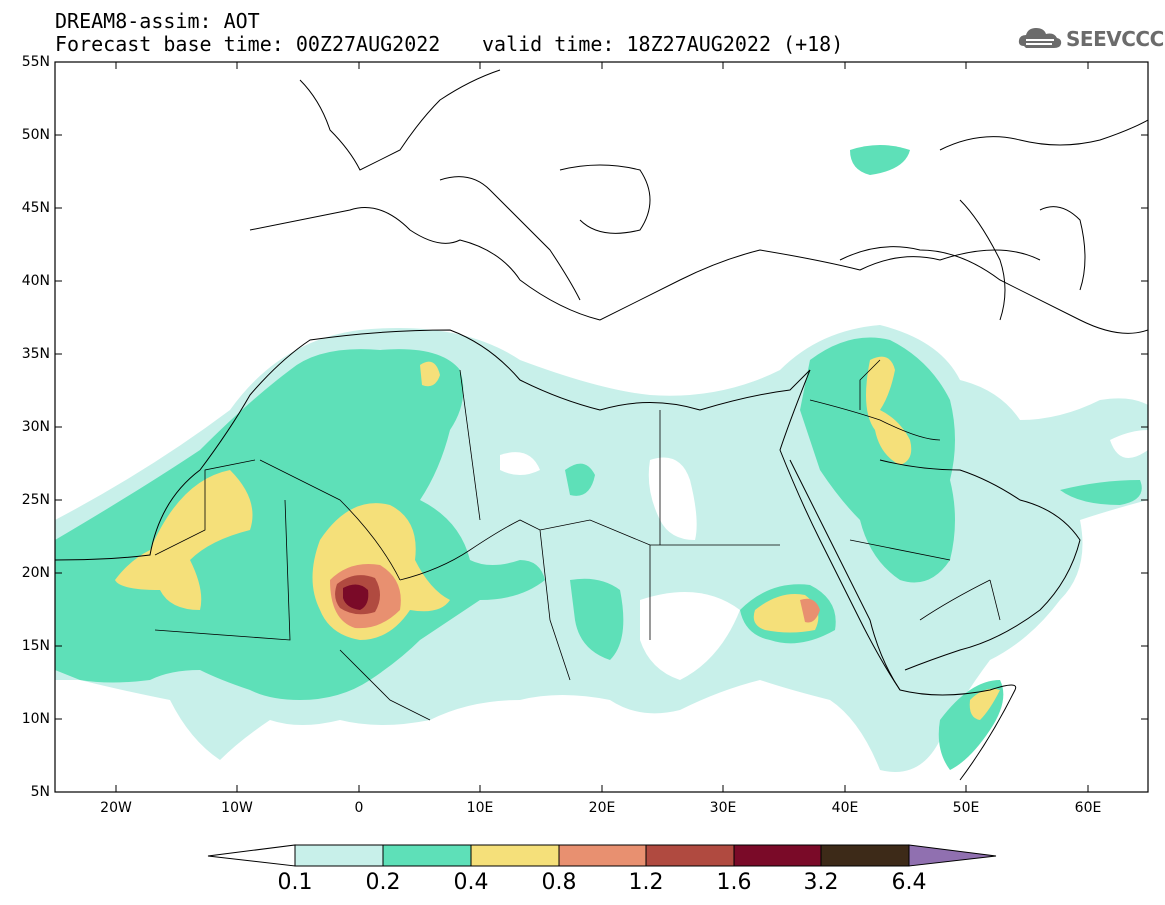 This screenshot has width=1165, height=905. Describe the element at coordinates (723, 808) in the screenshot. I see `lon-label: 30E` at that location.